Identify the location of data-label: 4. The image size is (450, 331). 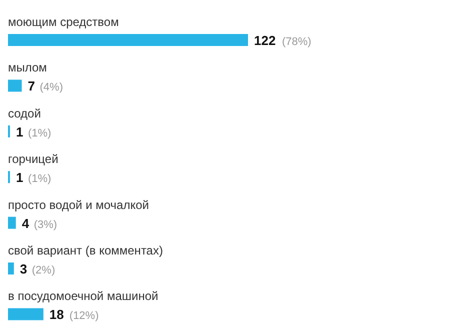
(26, 223).